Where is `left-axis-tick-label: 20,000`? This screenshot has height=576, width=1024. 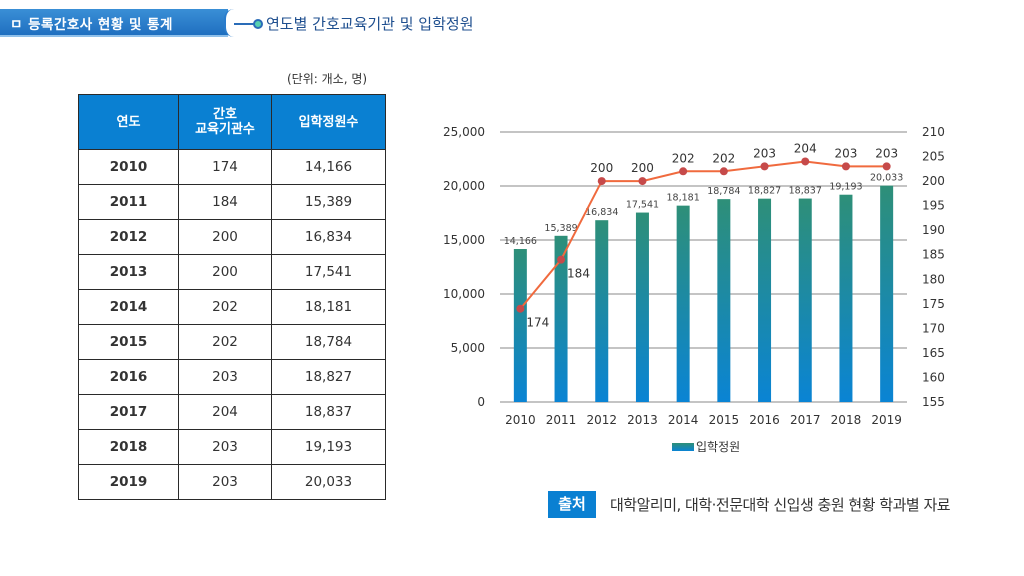 left-axis-tick-label: 20,000 is located at coordinates (464, 186).